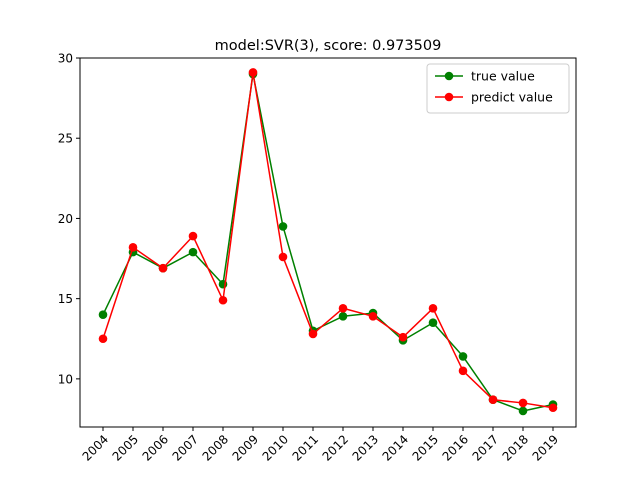 Image resolution: width=640 pixels, height=480 pixels. Describe the element at coordinates (65, 299) in the screenshot. I see `y-tick-label: 15` at that location.